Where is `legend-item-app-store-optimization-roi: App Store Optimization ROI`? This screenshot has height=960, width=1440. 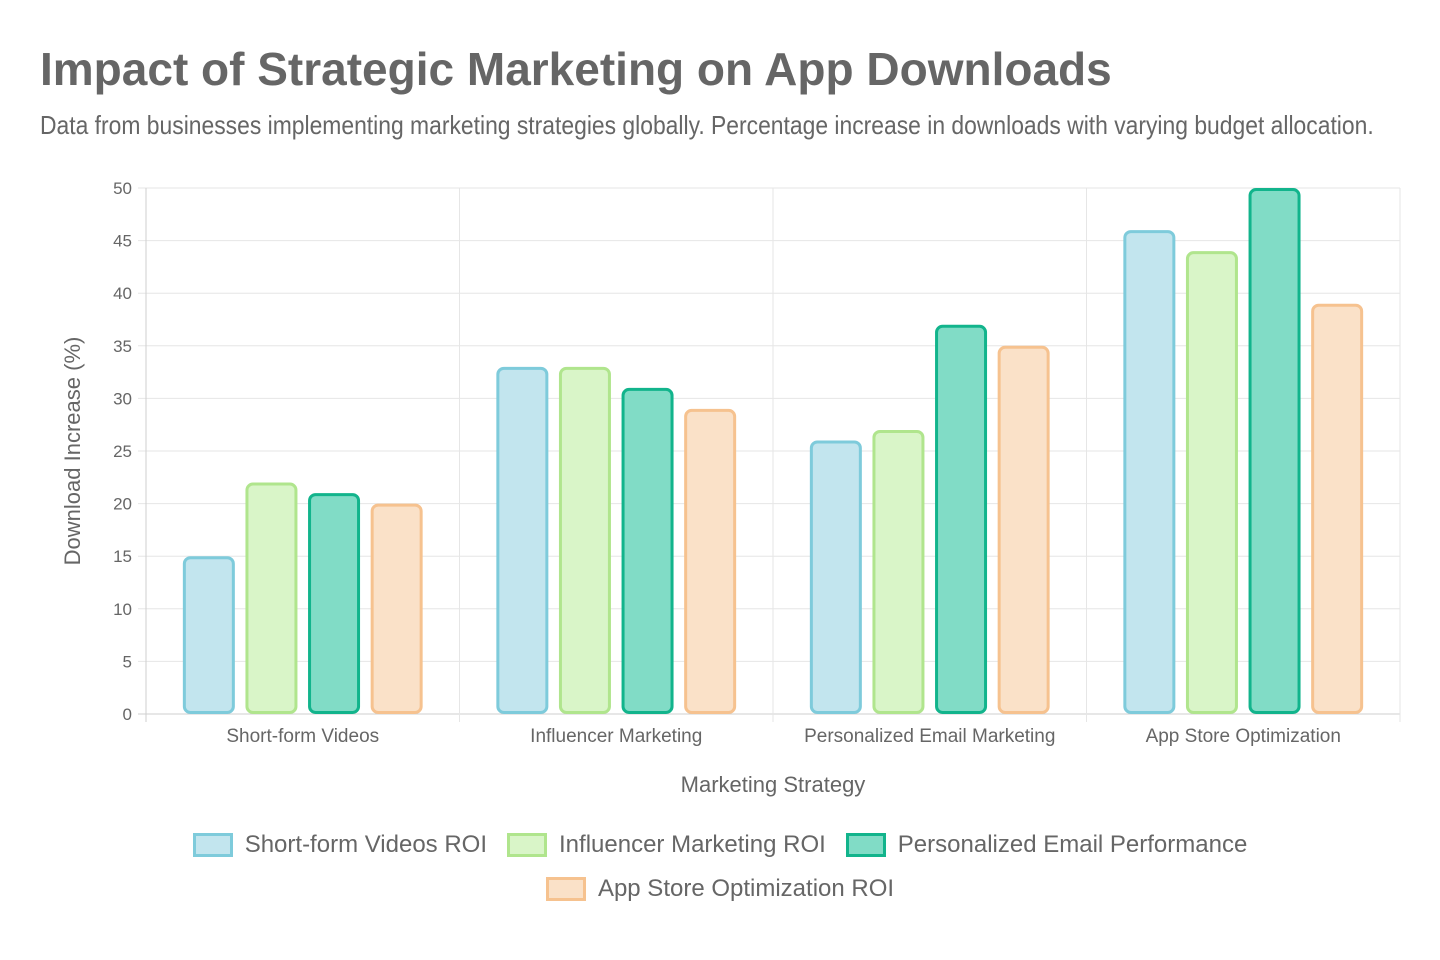
legend-item-app-store-optimization-roi: App Store Optimization ROI is located at coordinates (720, 889).